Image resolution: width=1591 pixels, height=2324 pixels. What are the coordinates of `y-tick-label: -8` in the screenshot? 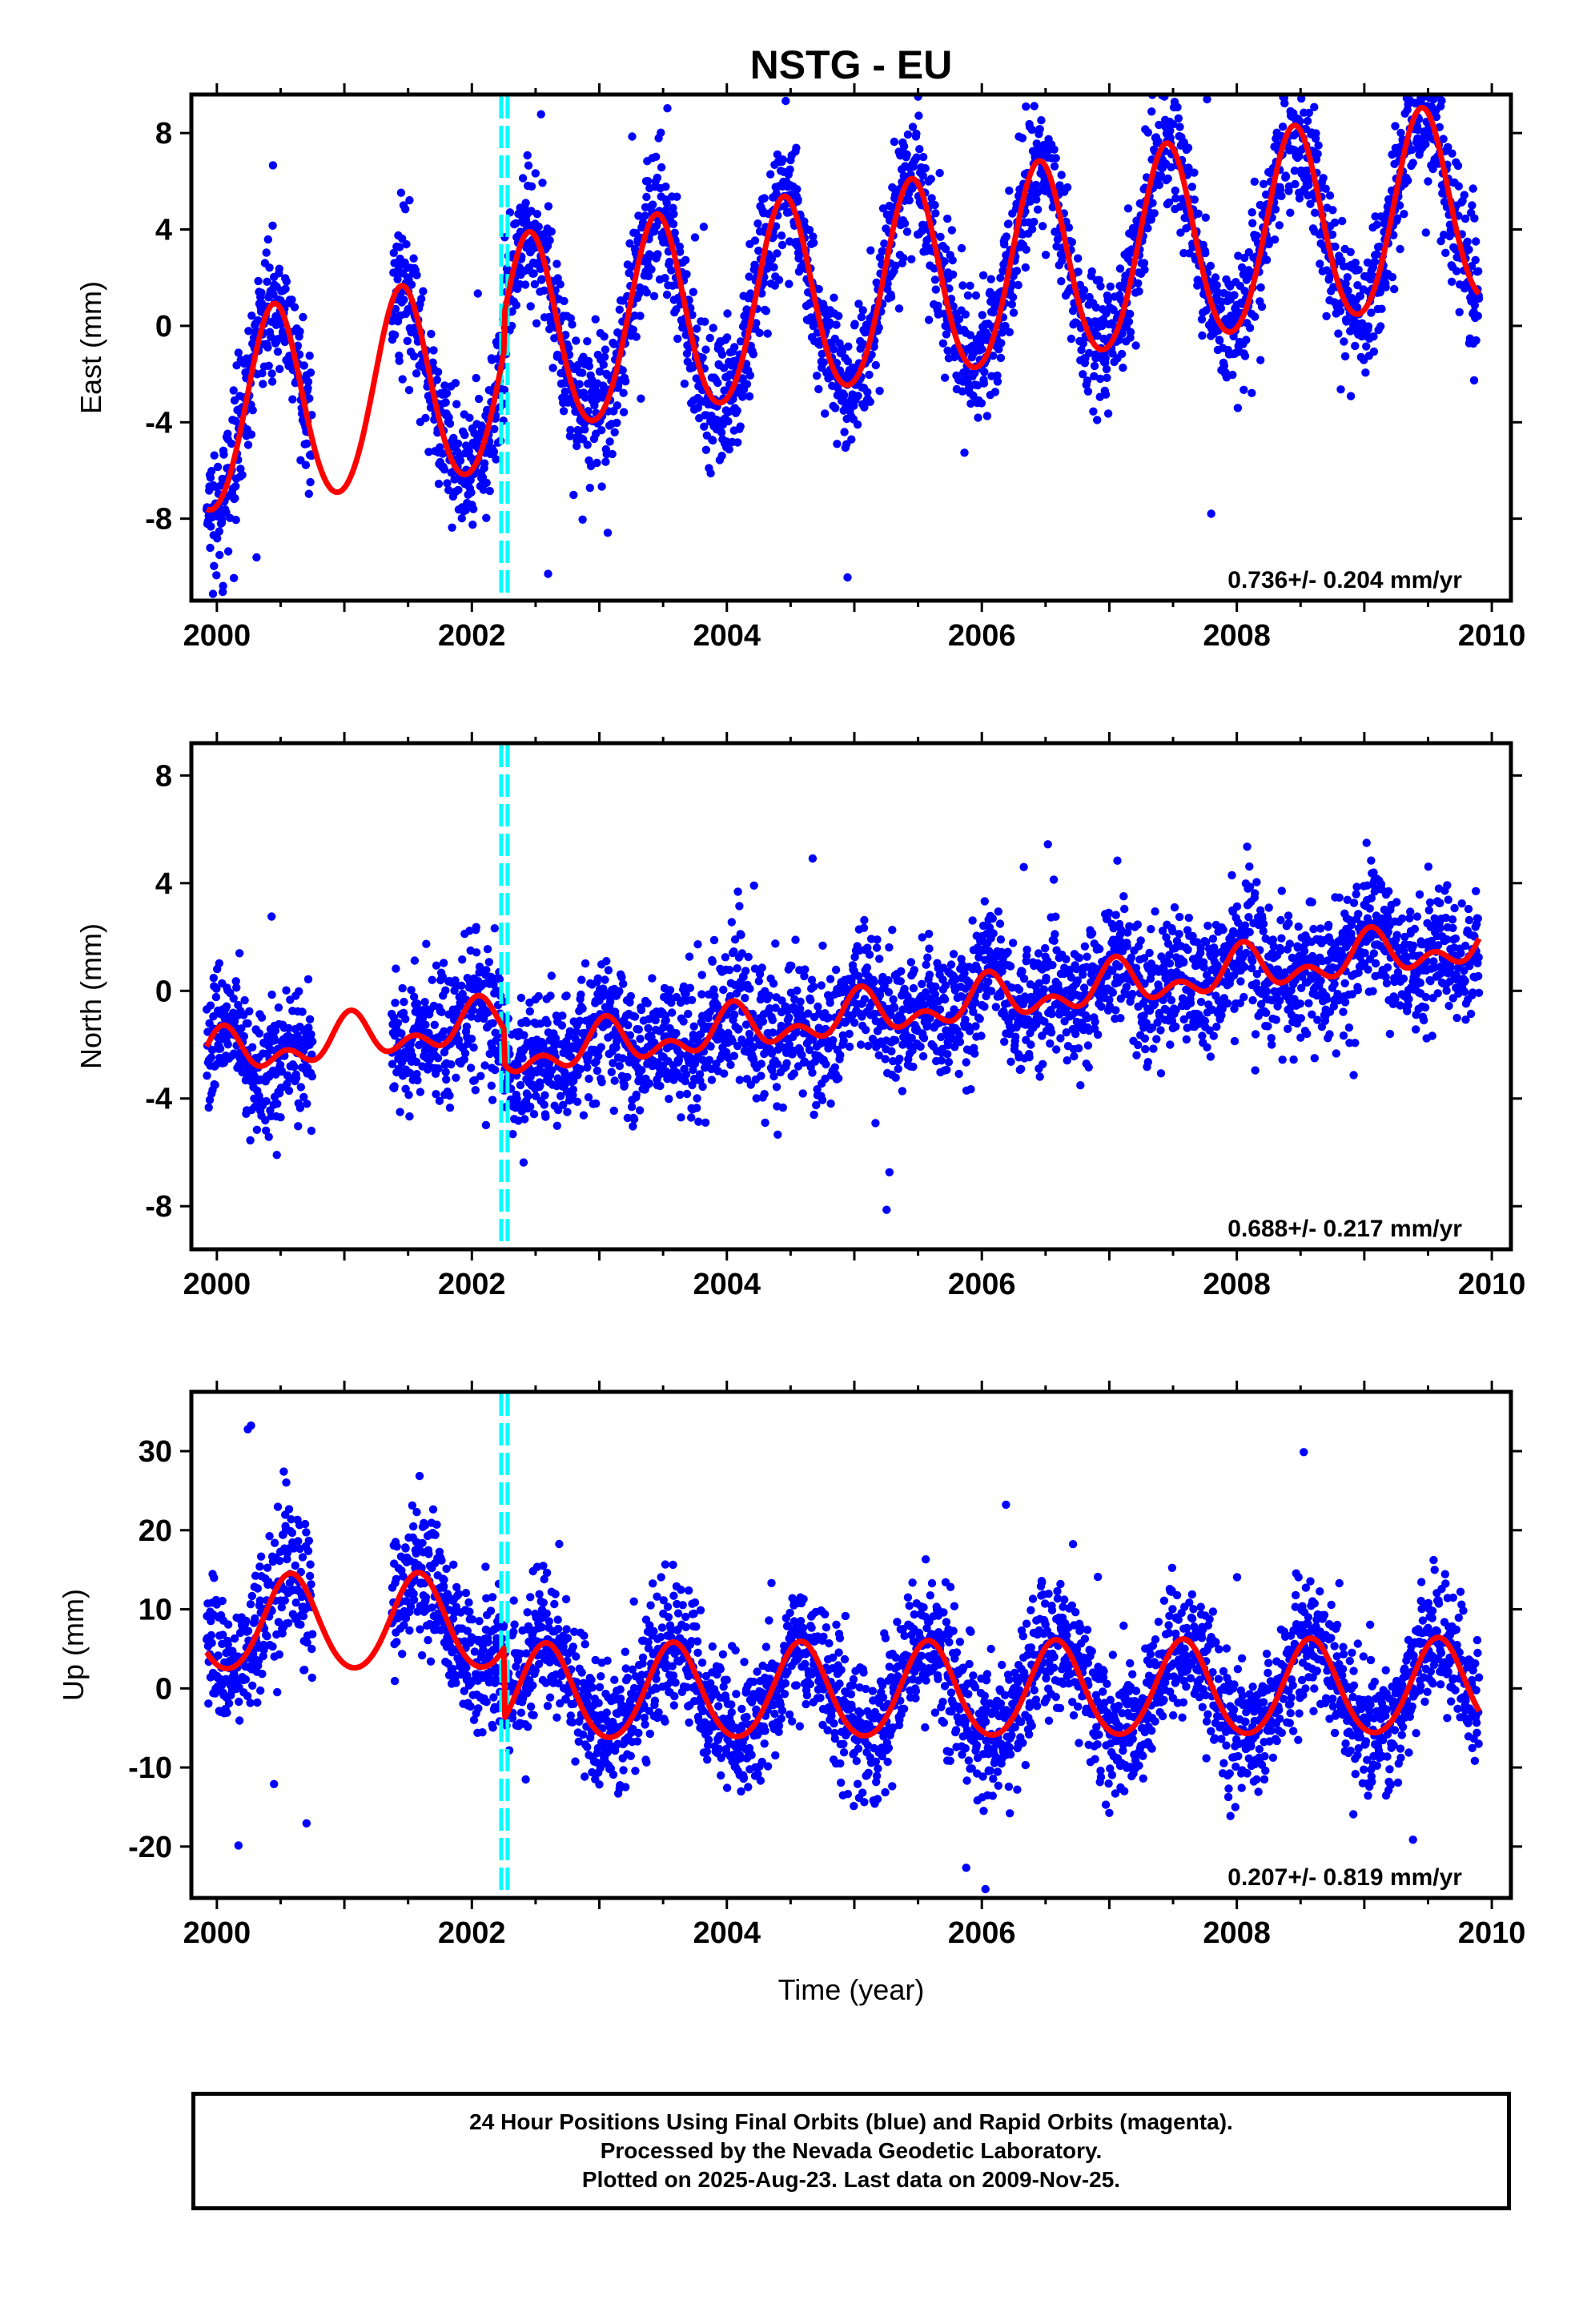 It's located at (158, 520).